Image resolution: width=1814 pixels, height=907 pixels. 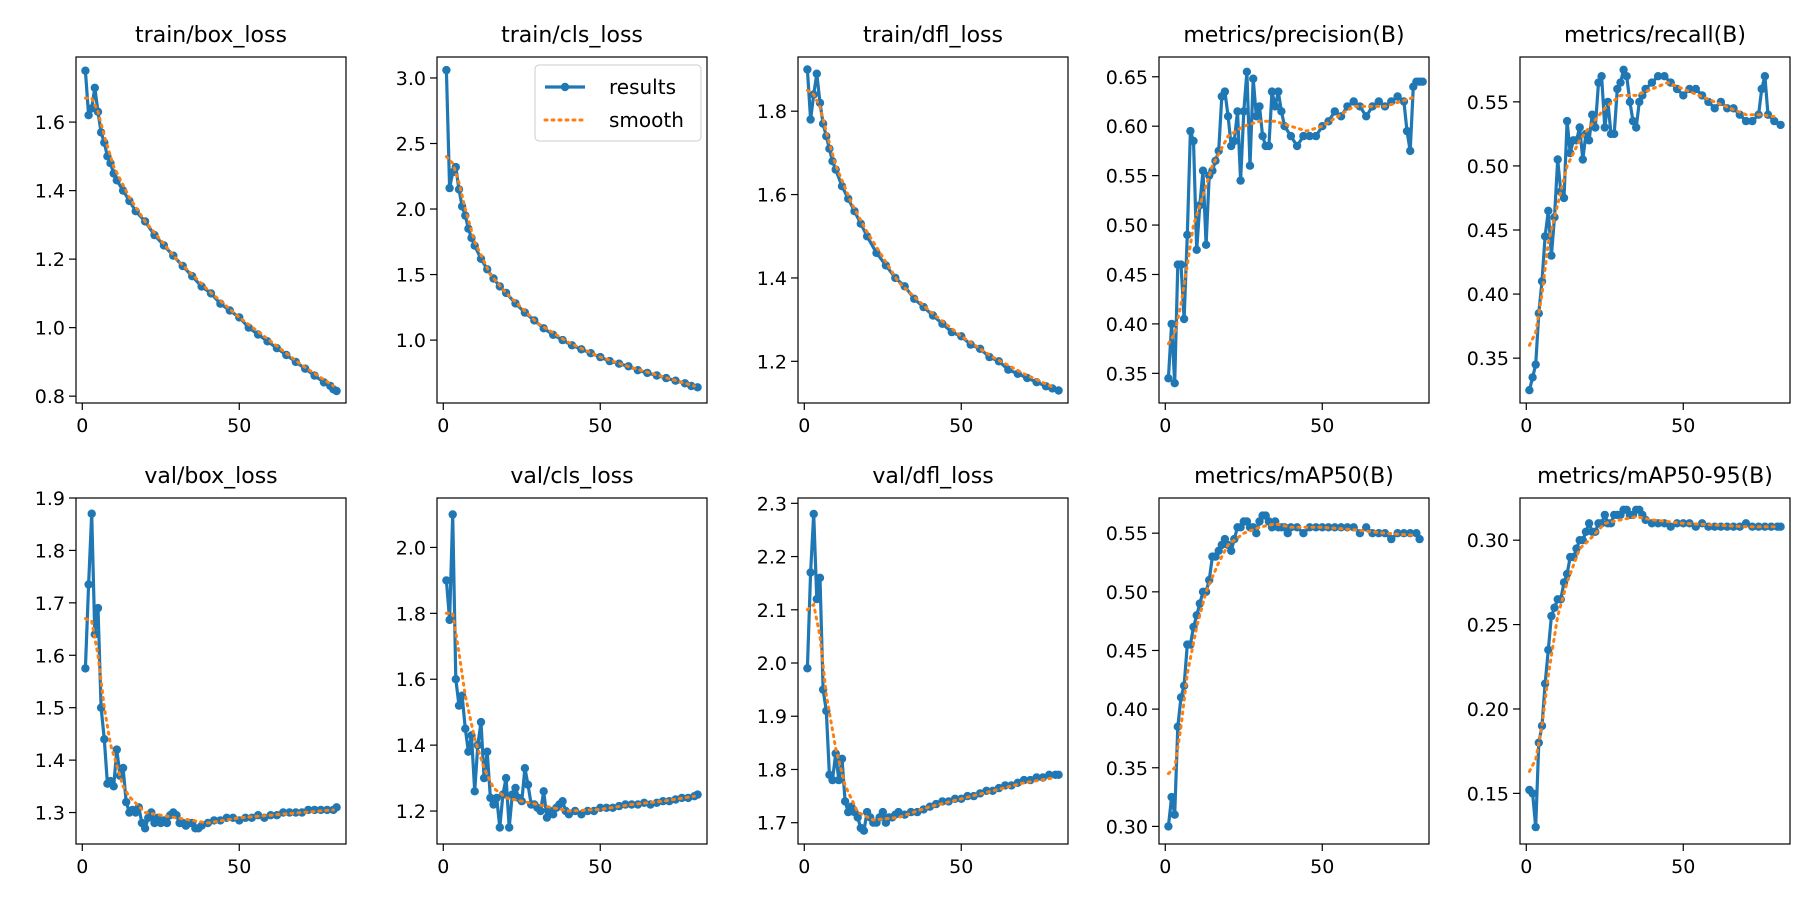 What do you see at coordinates (191, 671) in the screenshot?
I see `chart-panel-6: val/box_loss 1.3 1.4 1.5 1.6 1.7 1.8 1.9 0 50` at bounding box center [191, 671].